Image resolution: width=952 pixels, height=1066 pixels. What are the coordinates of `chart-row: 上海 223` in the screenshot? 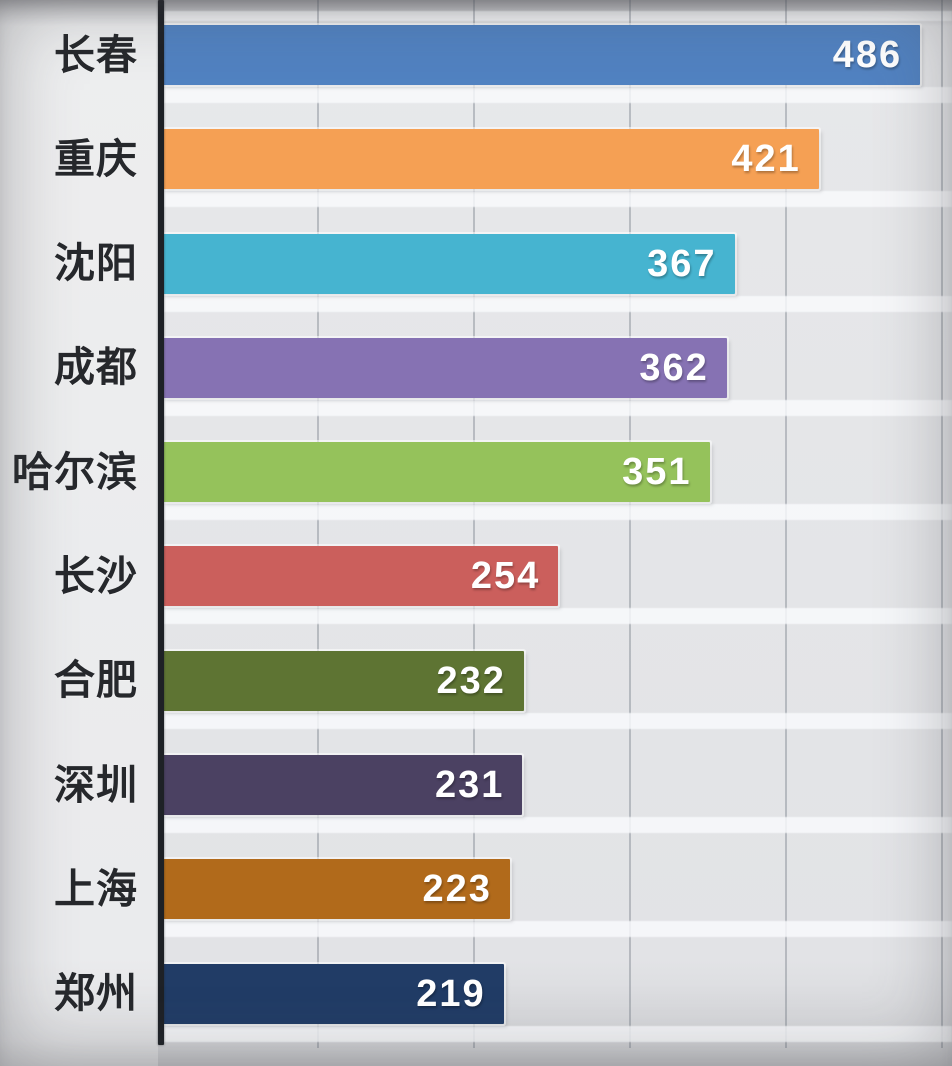 It's located at (476, 889).